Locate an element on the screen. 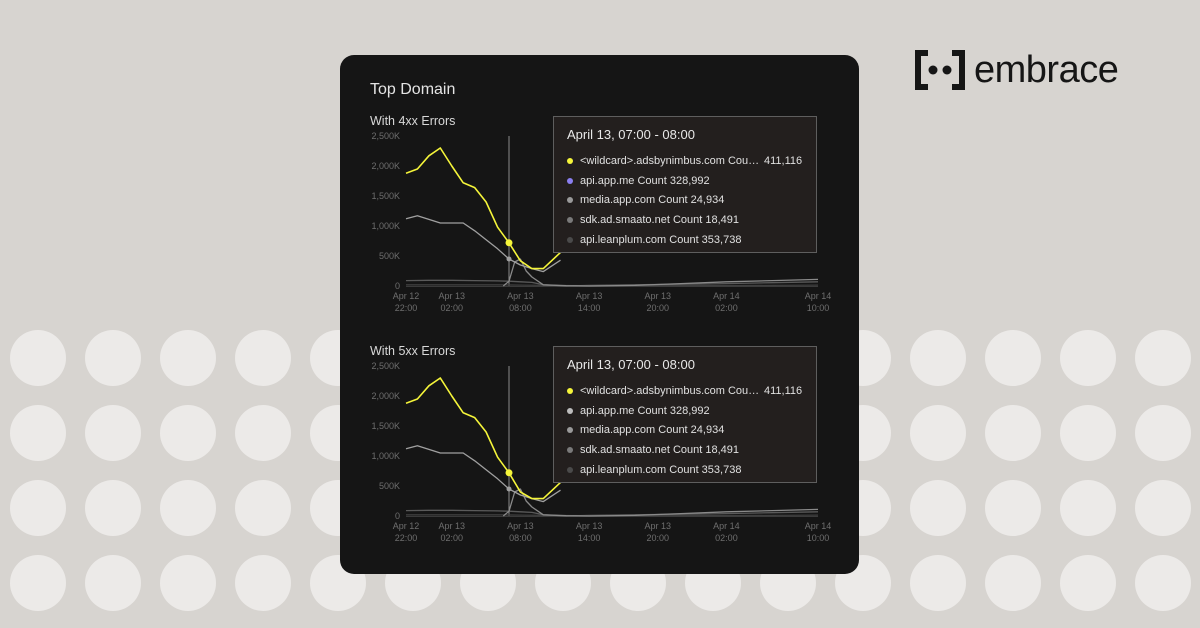 This screenshot has width=1200, height=628. y-tick-label: 1,000K is located at coordinates (385, 226).